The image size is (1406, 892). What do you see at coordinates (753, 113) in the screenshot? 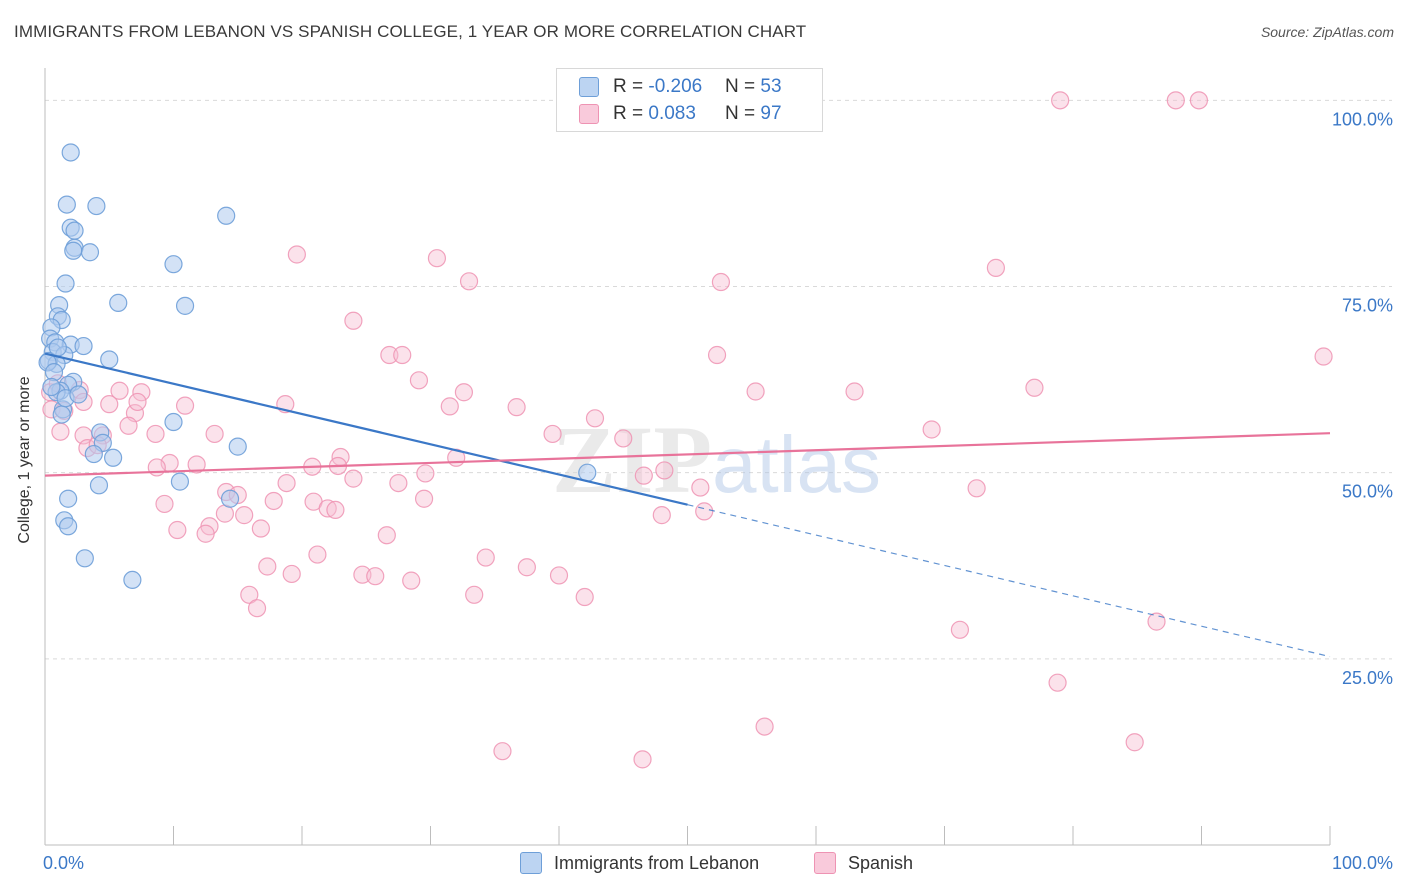
I see `legend-n-spanish: N = 97` at bounding box center [753, 113].